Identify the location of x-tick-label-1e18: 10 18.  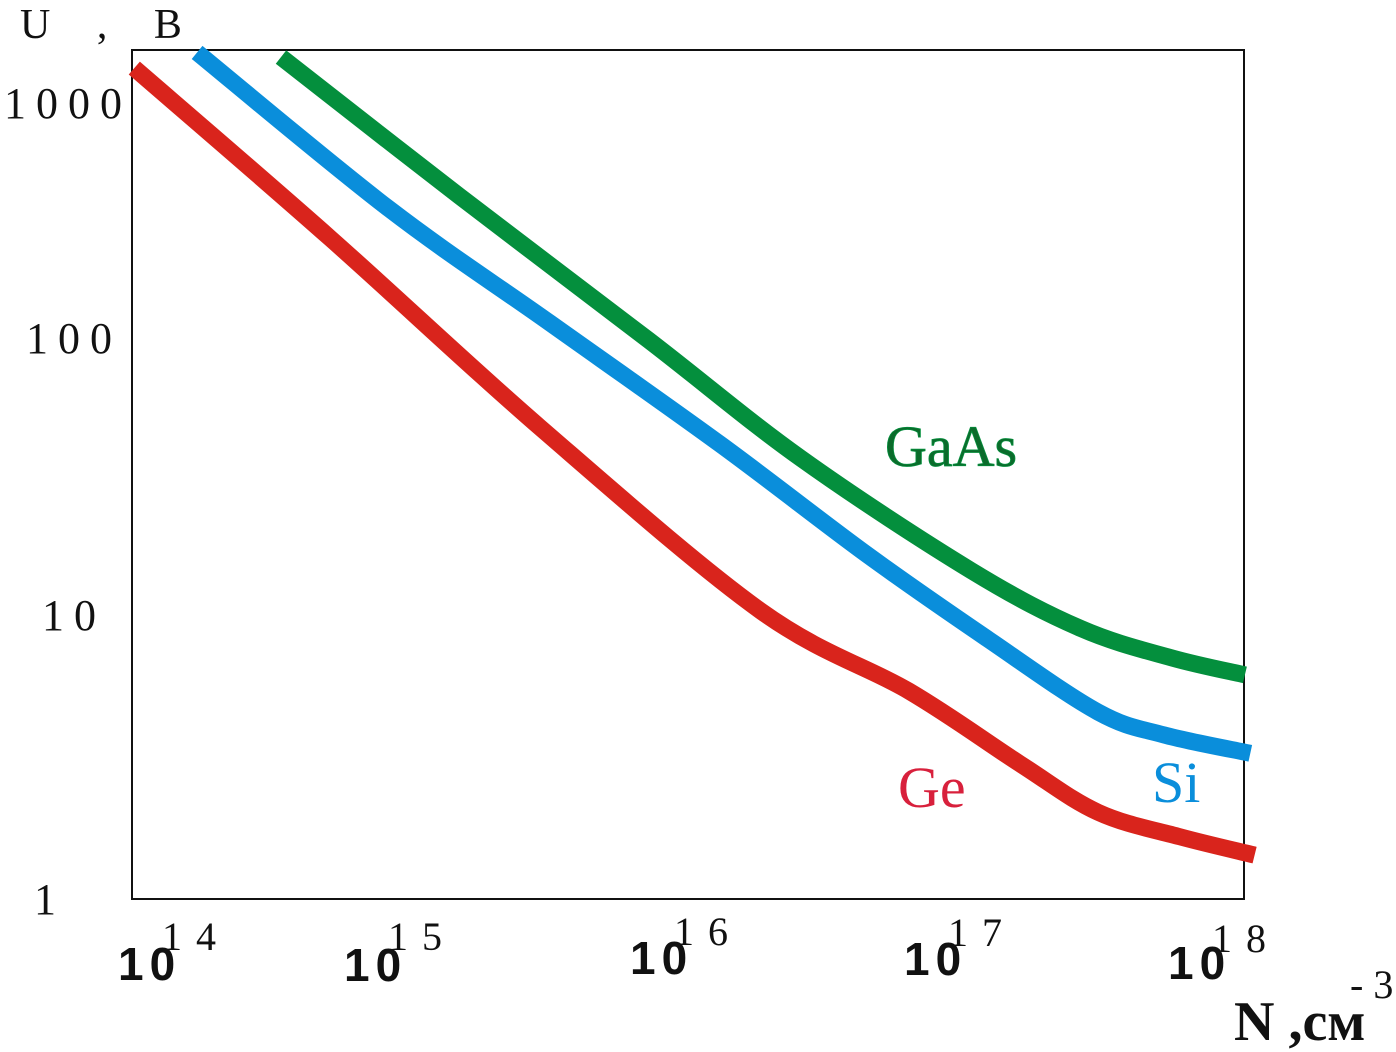
(1224, 952).